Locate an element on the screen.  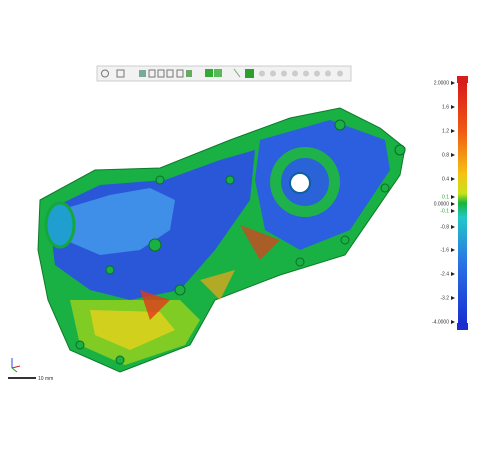
color-bar-label: -0.8 is located at coordinates (444, 227).